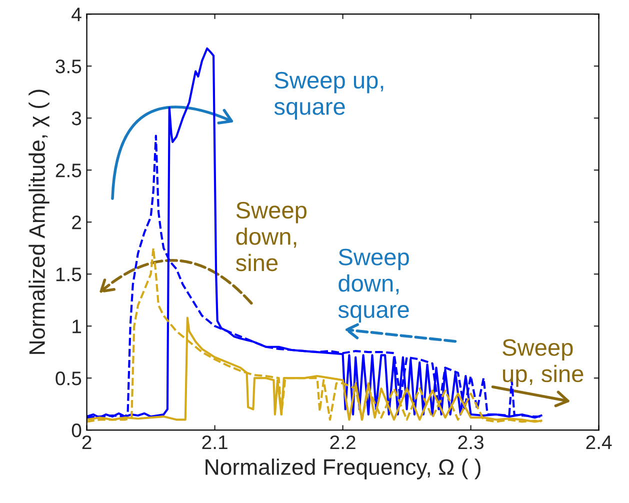 The height and width of the screenshot is (503, 629). What do you see at coordinates (271, 237) in the screenshot?
I see `annotation: Sweep down, sine` at bounding box center [271, 237].